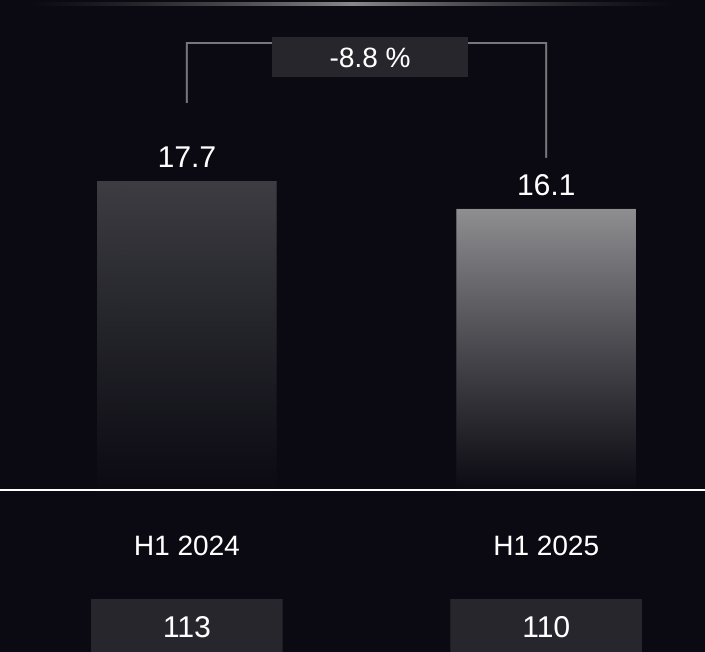 Image resolution: width=705 pixels, height=652 pixels. What do you see at coordinates (546, 185) in the screenshot?
I see `data-label: 16.1` at bounding box center [546, 185].